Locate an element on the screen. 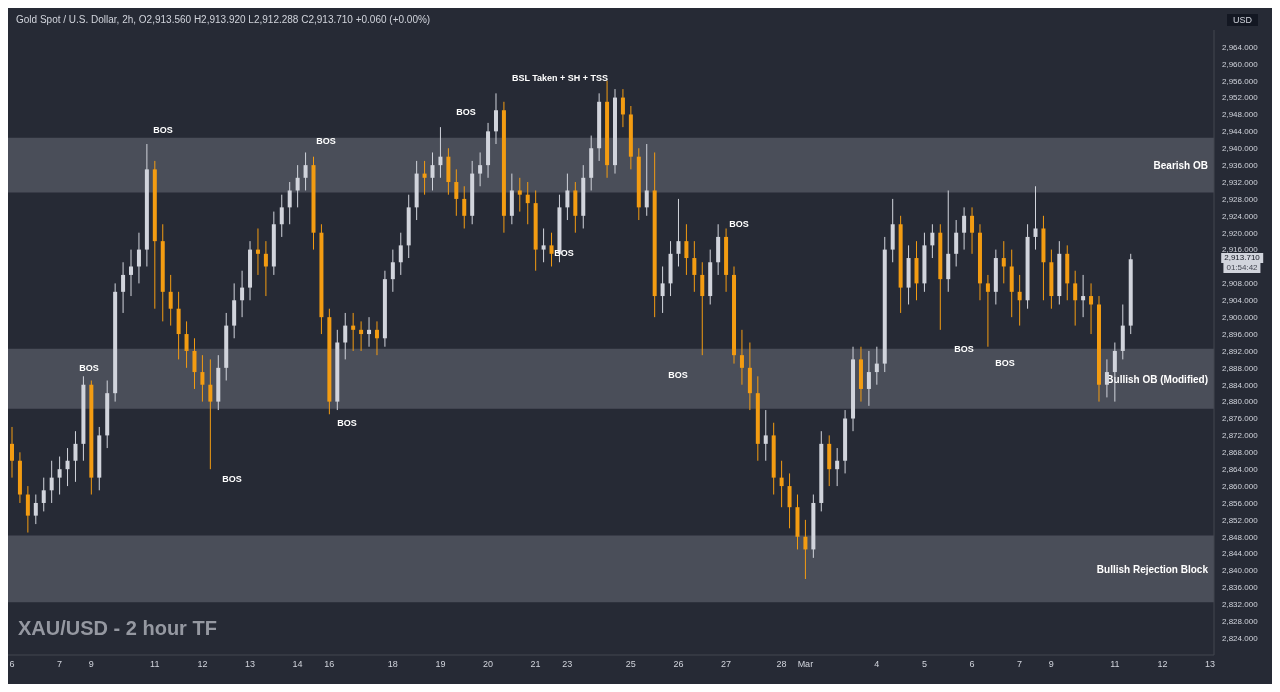 The image size is (1280, 692). y-tick-label: 2,956.000 is located at coordinates (1240, 81).